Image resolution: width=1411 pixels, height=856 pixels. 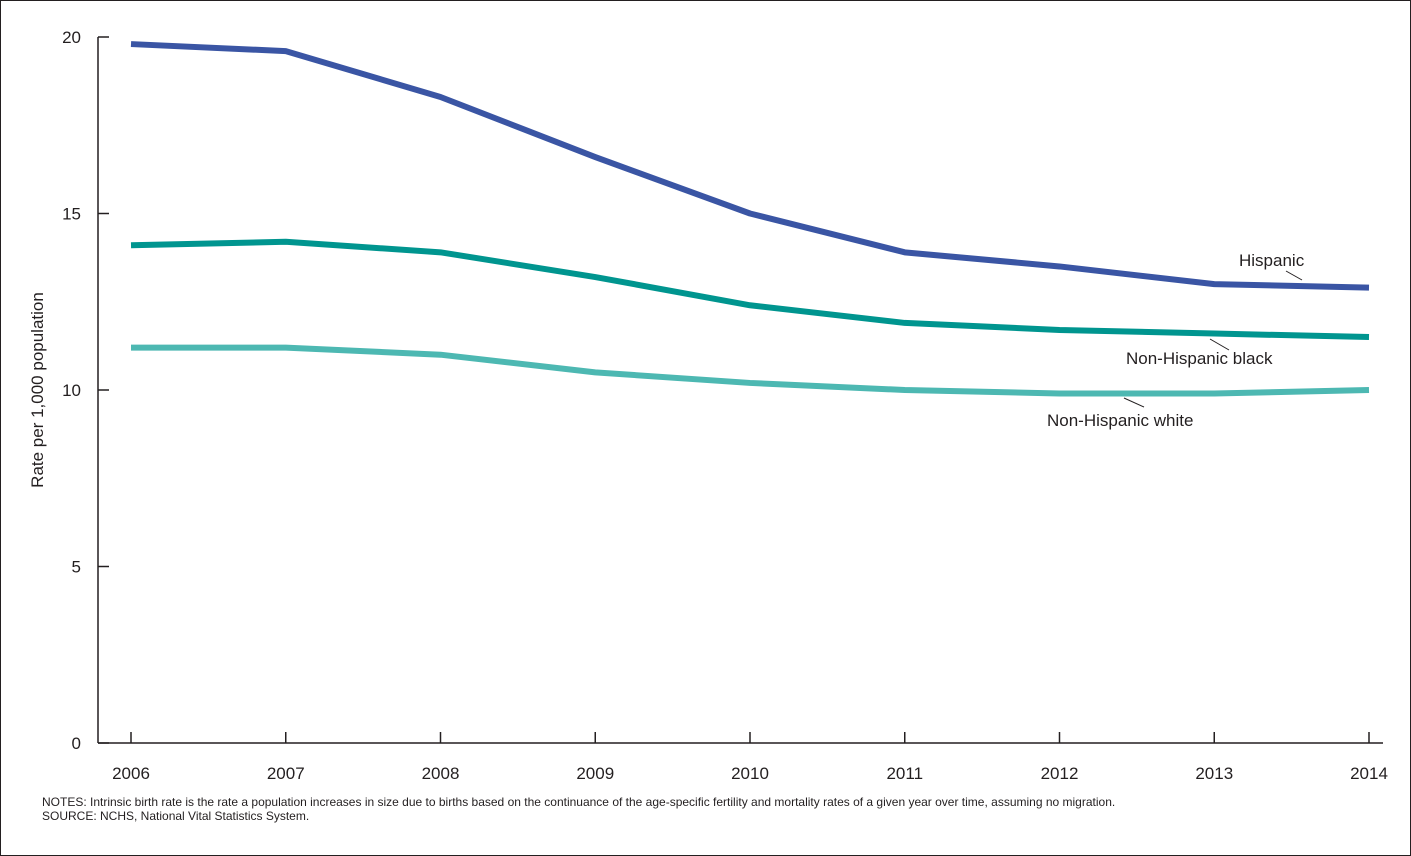 I want to click on x-tick-label-2013: 2013, so click(x=1214, y=773).